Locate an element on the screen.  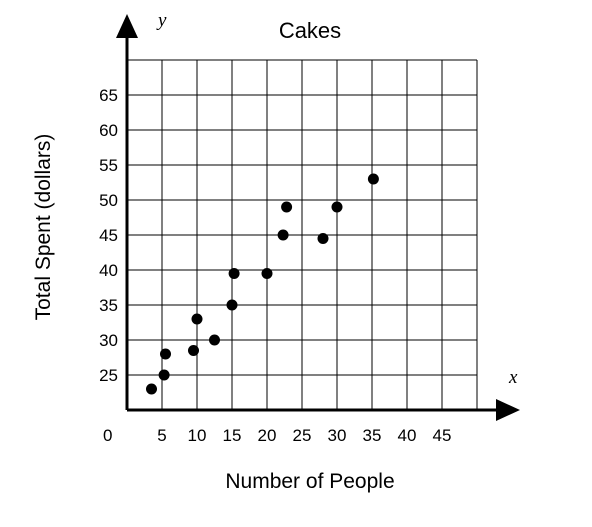
origin-label: 0 is located at coordinates (107, 435).